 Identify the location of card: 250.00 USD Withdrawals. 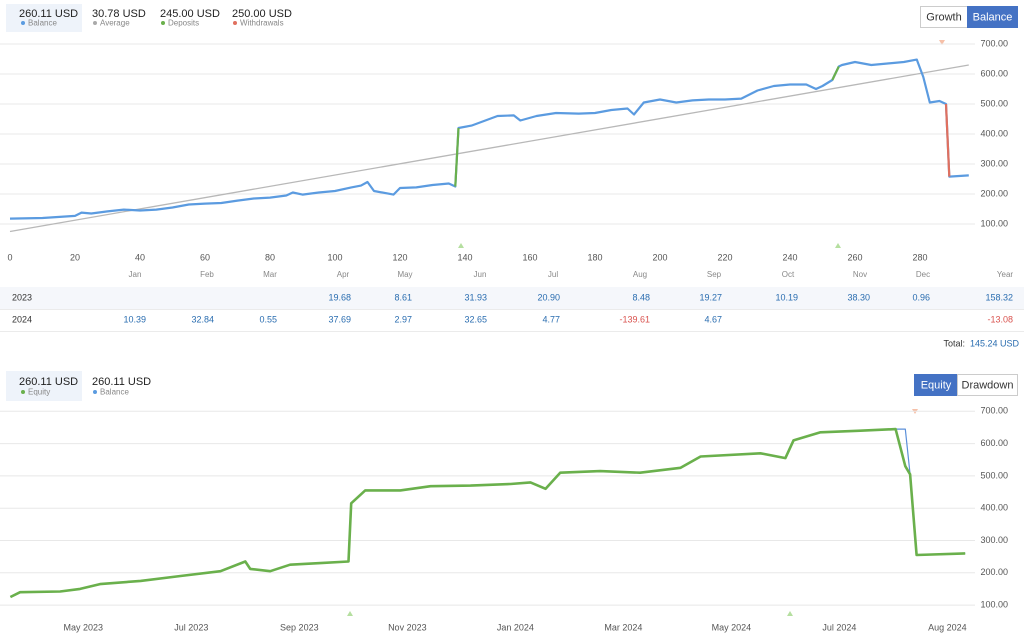
(262, 18).